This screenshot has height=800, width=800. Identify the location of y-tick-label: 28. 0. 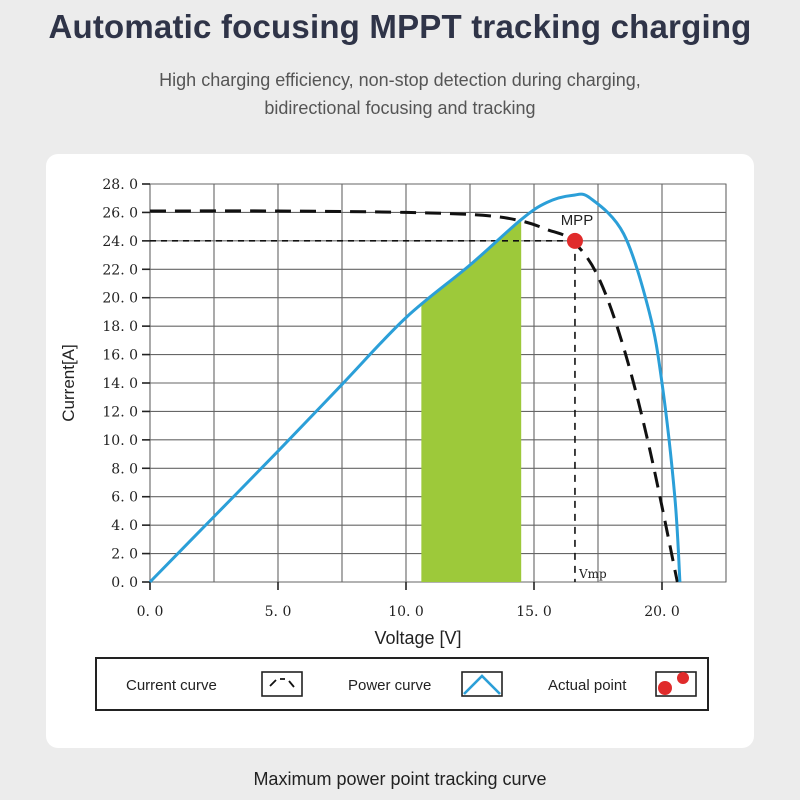
(120, 185).